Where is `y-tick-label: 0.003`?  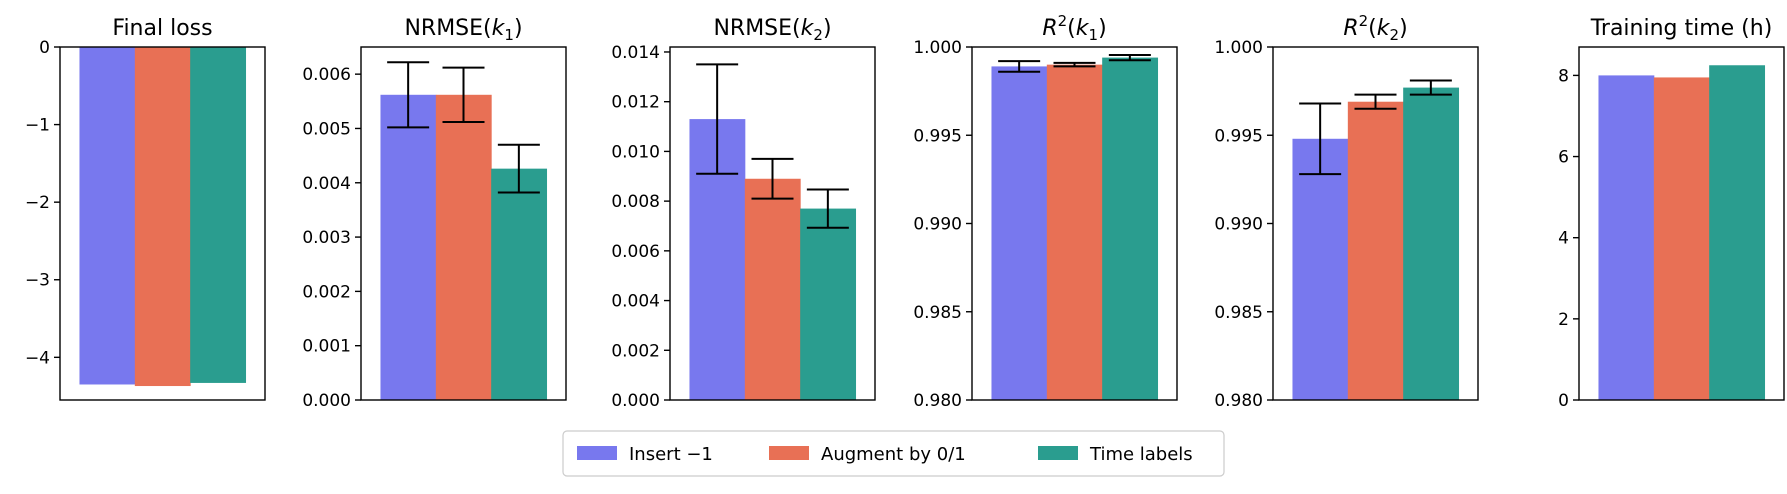 y-tick-label: 0.003 is located at coordinates (326, 238).